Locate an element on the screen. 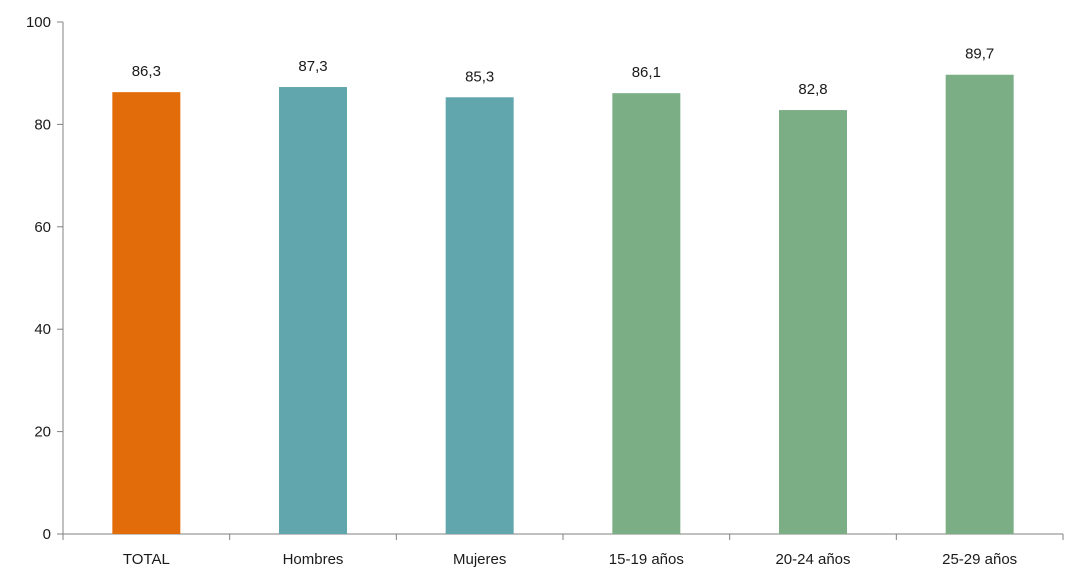 This screenshot has width=1086, height=569. x-category-label: TOTAL is located at coordinates (146, 559).